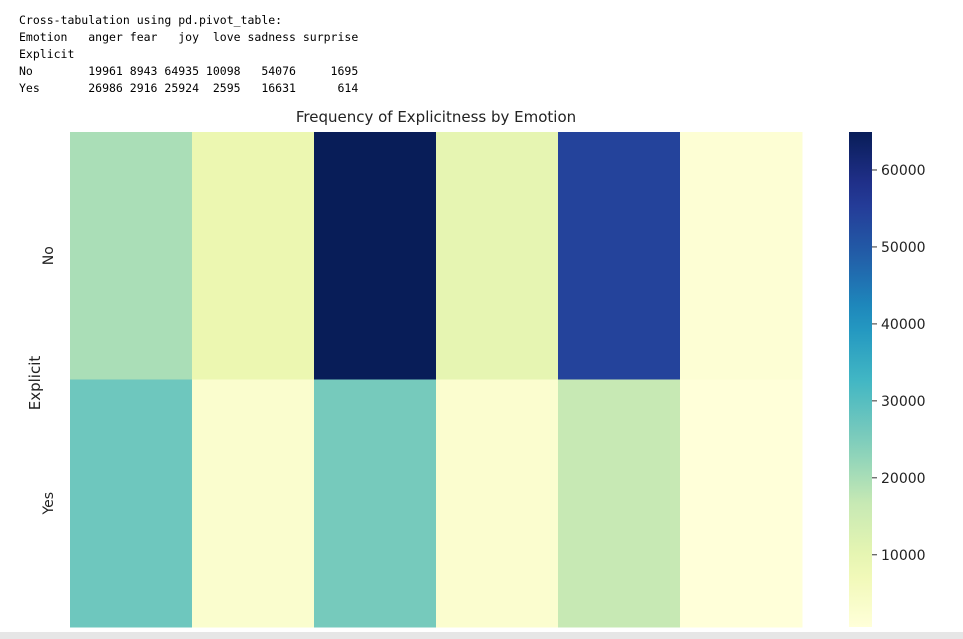  I want to click on colorbar, so click(860, 379).